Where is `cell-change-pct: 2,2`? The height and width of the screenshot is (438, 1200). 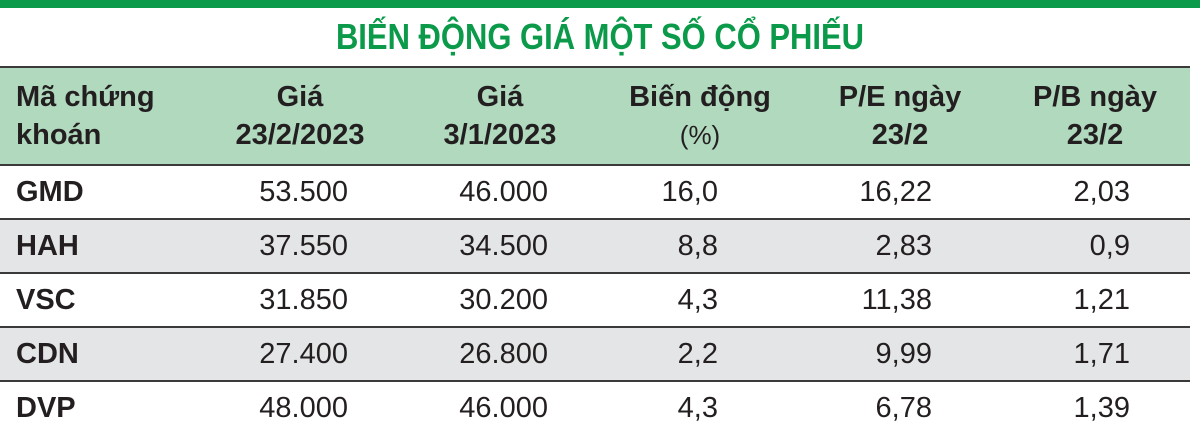
cell-change-pct: 2,2 is located at coordinates (700, 354).